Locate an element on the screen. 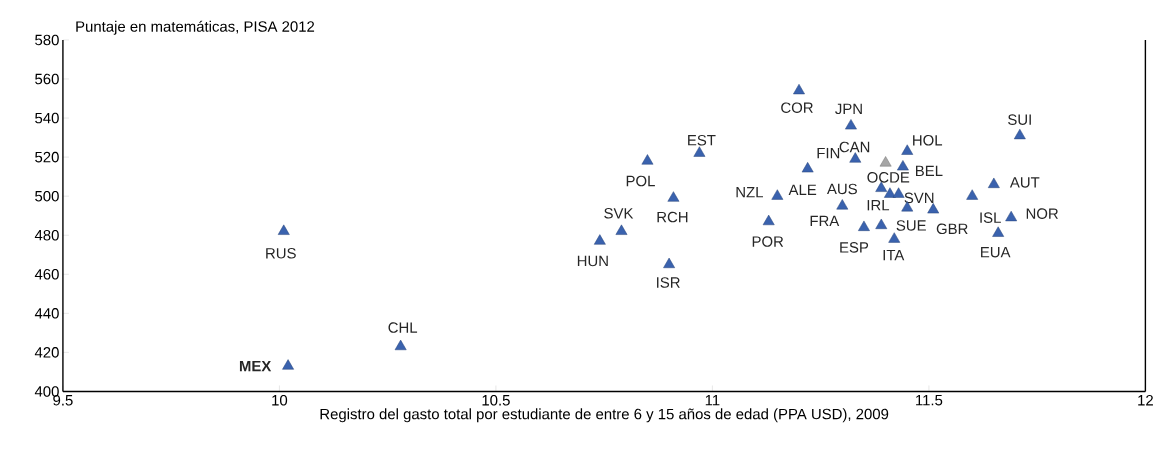 The image size is (1157, 450). y-tick-label: 400 is located at coordinates (46, 391).